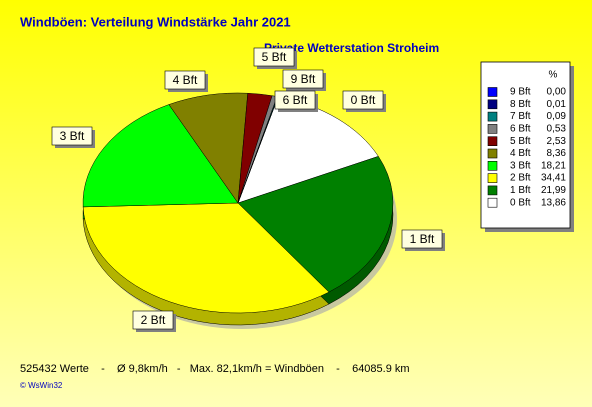 The width and height of the screenshot is (592, 407). What do you see at coordinates (520, 190) in the screenshot?
I see `legend-label: 1 Bft` at bounding box center [520, 190].